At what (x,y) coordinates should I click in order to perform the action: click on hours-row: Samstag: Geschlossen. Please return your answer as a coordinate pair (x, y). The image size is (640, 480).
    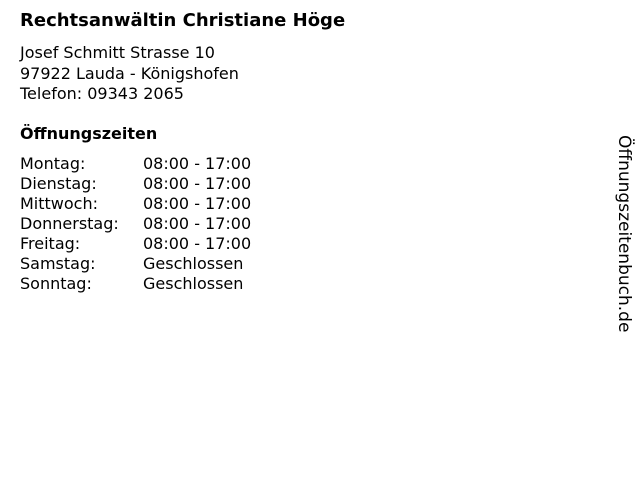
    Looking at the image, I should click on (135, 264).